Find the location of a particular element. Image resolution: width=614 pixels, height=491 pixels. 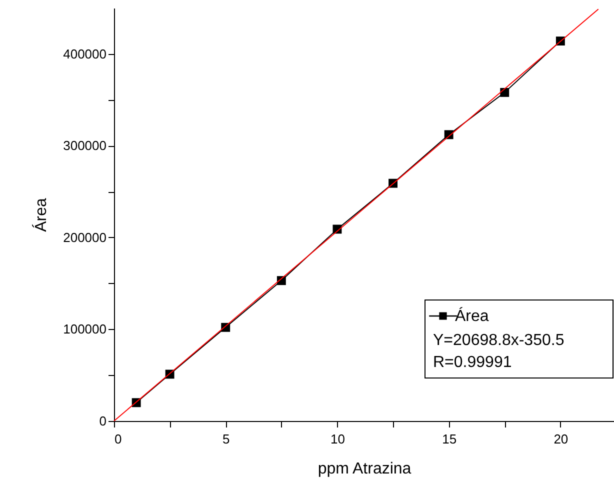

x-tick-label: 10 is located at coordinates (337, 439).